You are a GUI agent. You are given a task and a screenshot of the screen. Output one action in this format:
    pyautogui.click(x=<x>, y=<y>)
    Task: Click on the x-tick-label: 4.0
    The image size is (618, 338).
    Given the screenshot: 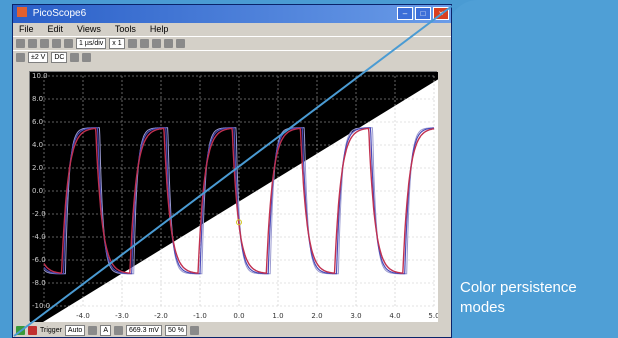 What is the action you would take?
    pyautogui.click(x=394, y=316)
    